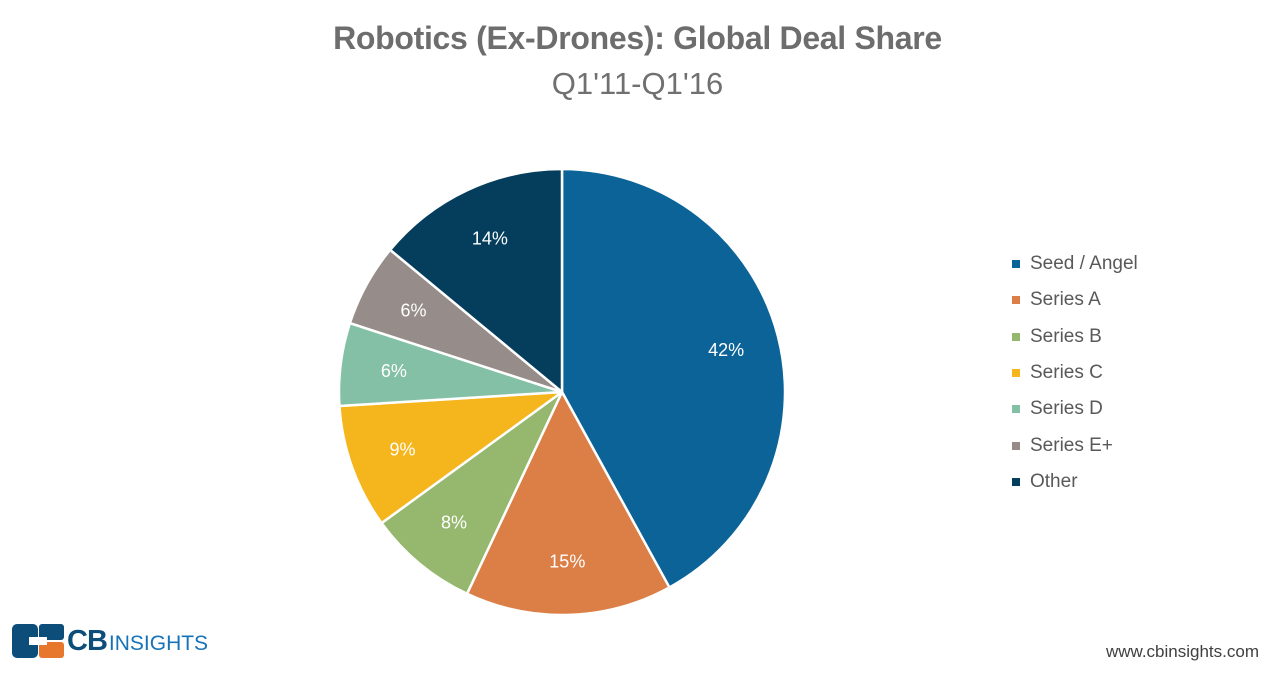  I want to click on logo-cb-text: CB, so click(87, 640).